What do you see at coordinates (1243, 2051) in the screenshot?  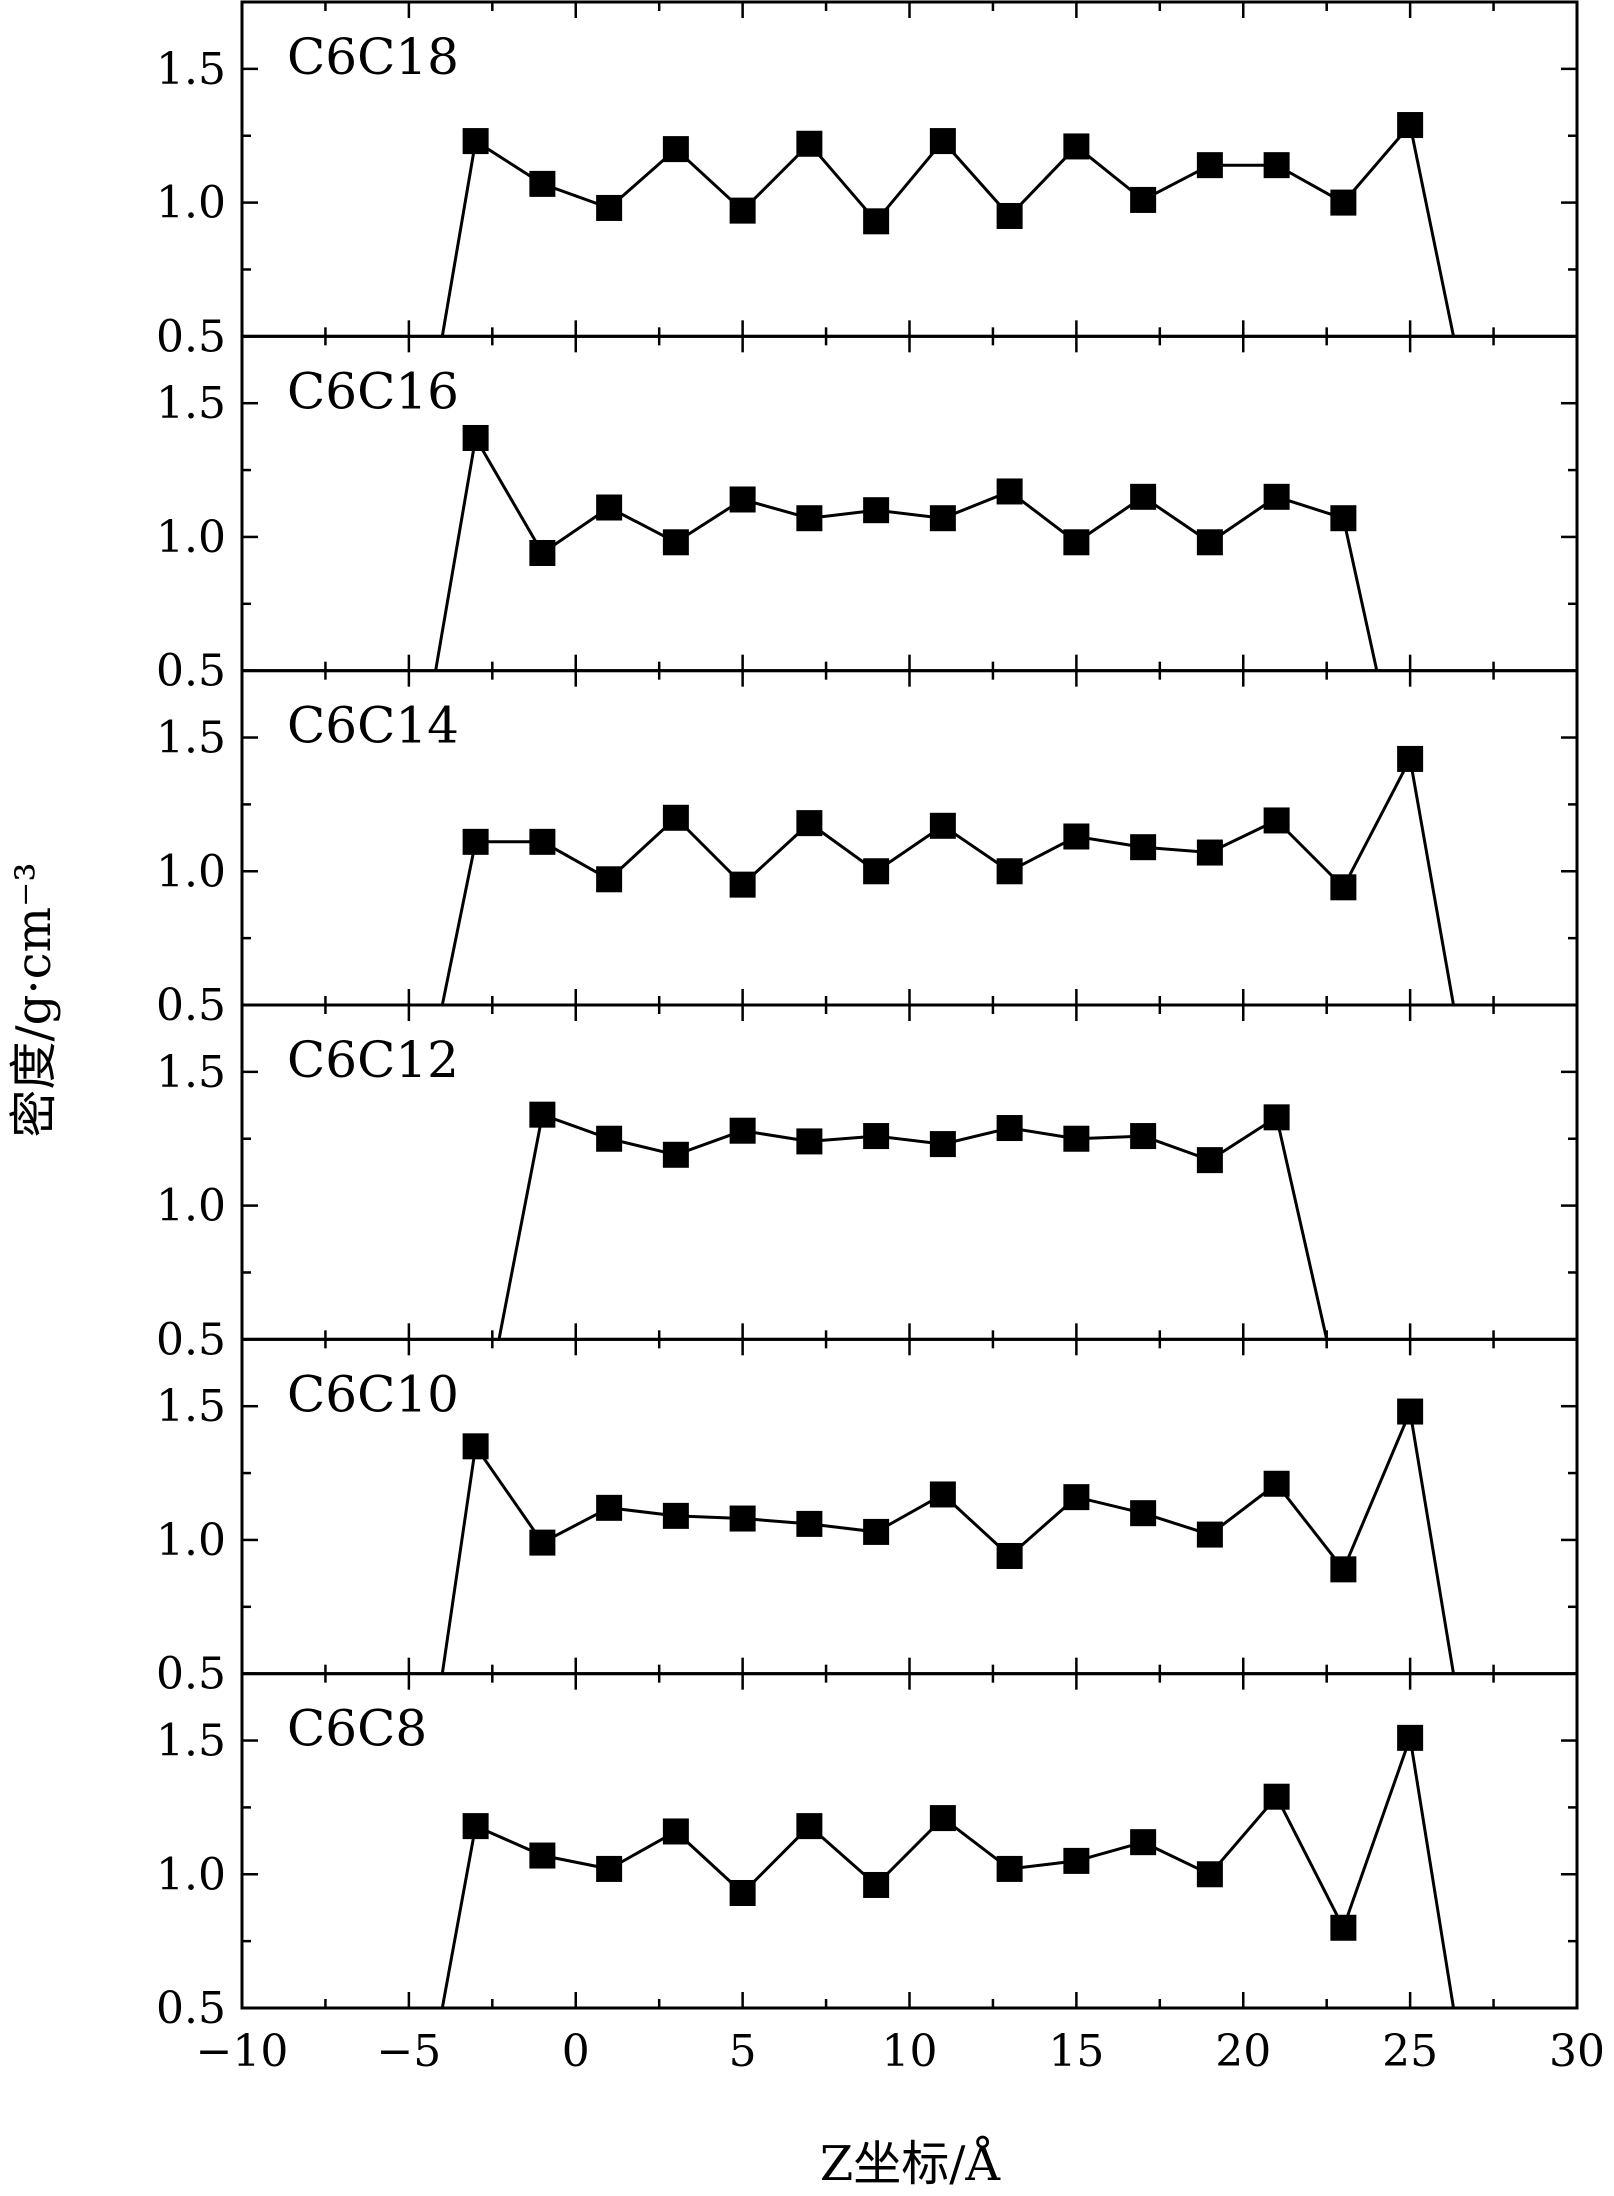 I see `x-tick-label: 20` at bounding box center [1243, 2051].